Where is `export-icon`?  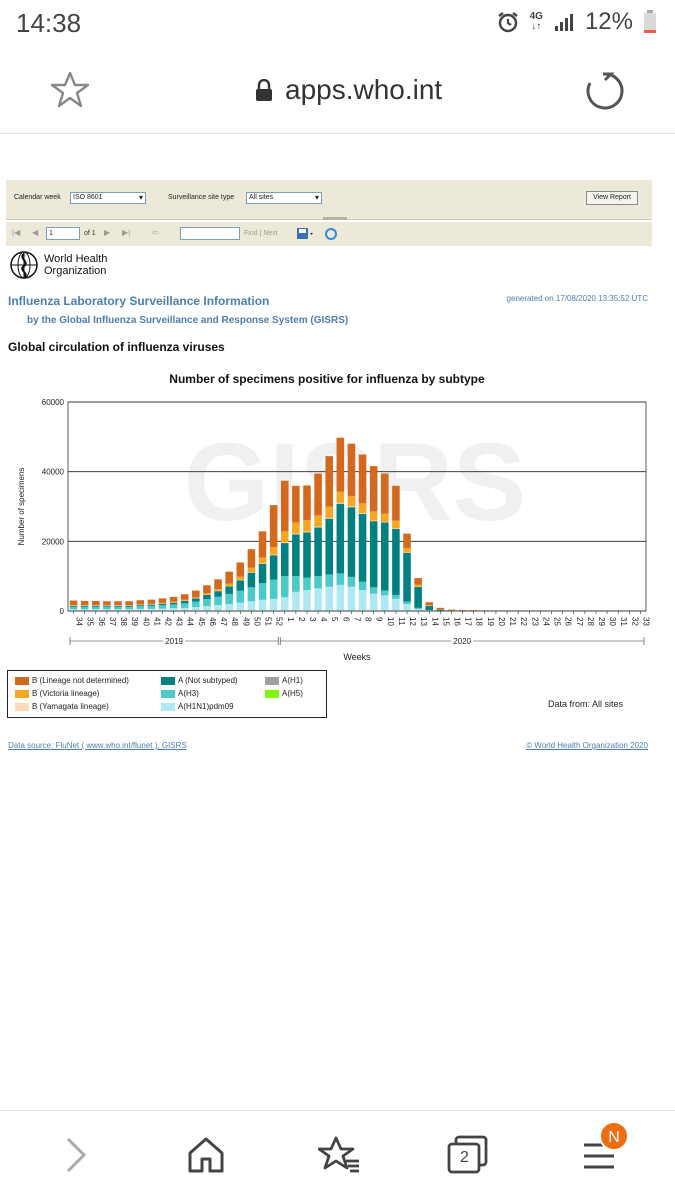
export-icon is located at coordinates (305, 234).